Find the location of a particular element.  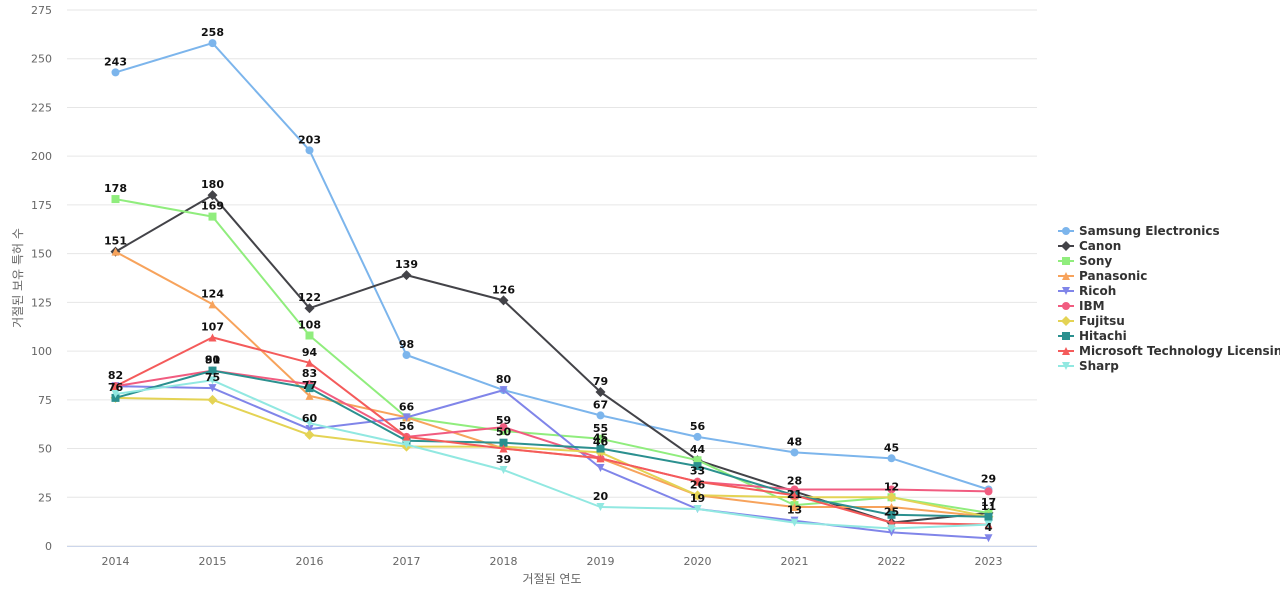

legend-item-ricoh: Ricoh is located at coordinates (1087, 291).